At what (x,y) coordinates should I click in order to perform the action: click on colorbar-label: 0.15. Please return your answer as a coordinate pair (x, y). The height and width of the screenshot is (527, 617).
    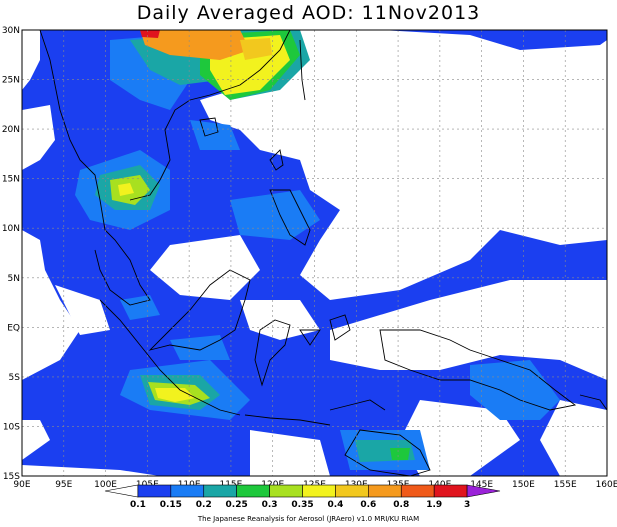
    Looking at the image, I should click on (171, 505).